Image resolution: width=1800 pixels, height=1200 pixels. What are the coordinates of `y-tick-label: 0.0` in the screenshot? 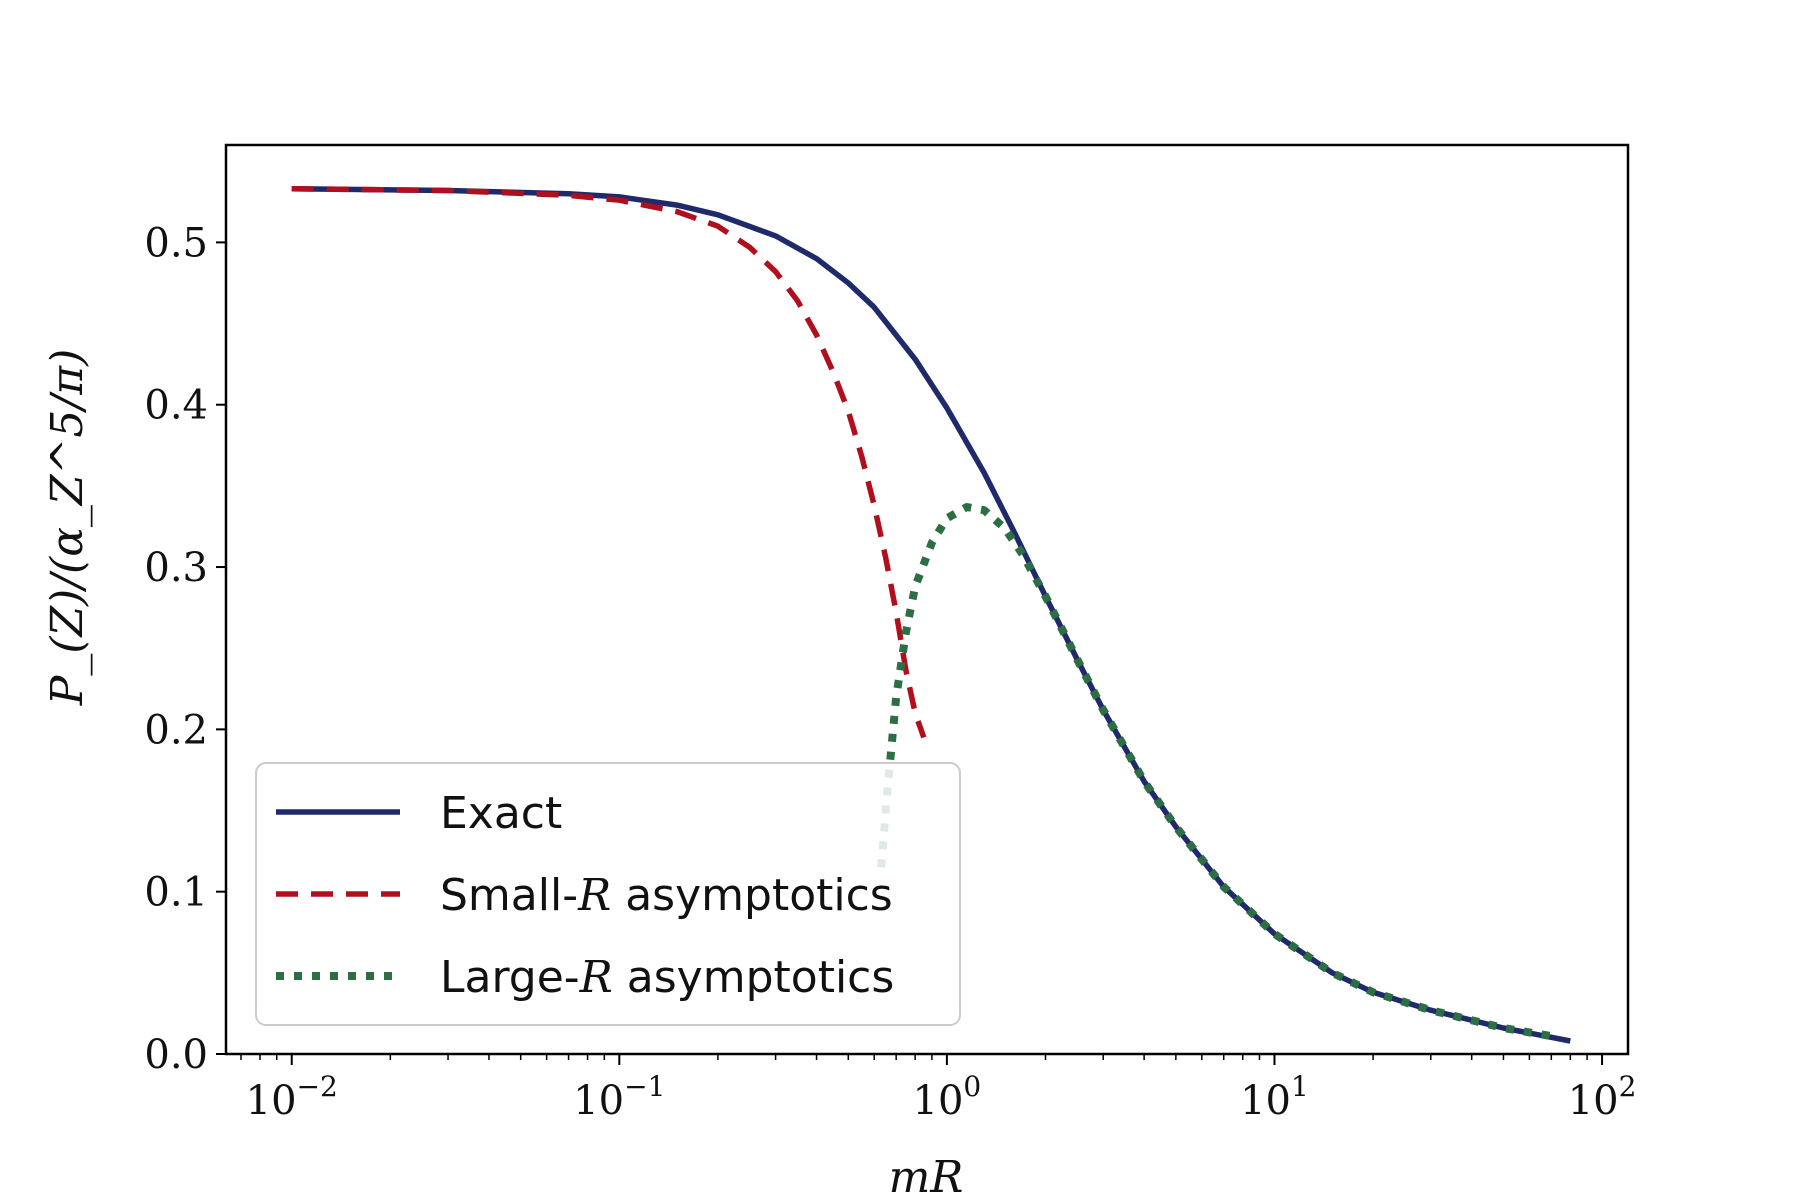 It's located at (176, 1055).